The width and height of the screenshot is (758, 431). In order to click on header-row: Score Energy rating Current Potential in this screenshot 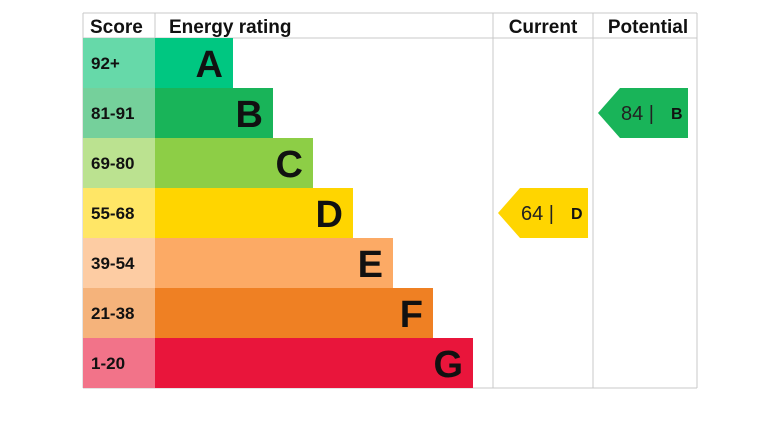, I will do `click(389, 27)`.